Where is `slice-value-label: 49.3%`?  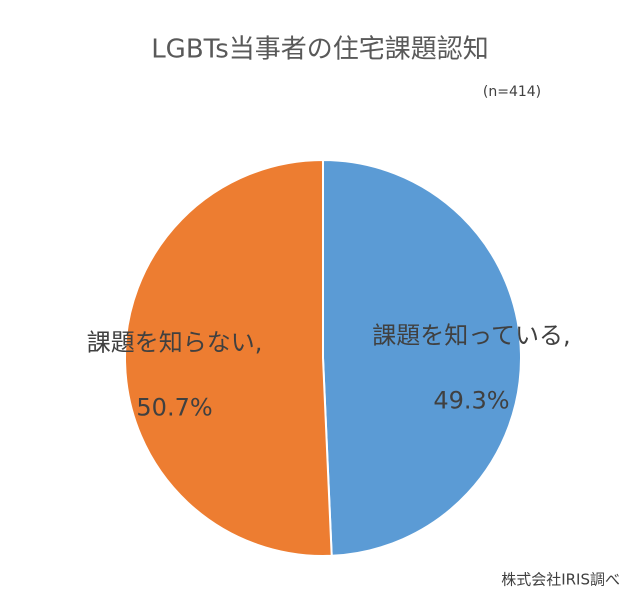
slice-value-label: 49.3% is located at coordinates (471, 401).